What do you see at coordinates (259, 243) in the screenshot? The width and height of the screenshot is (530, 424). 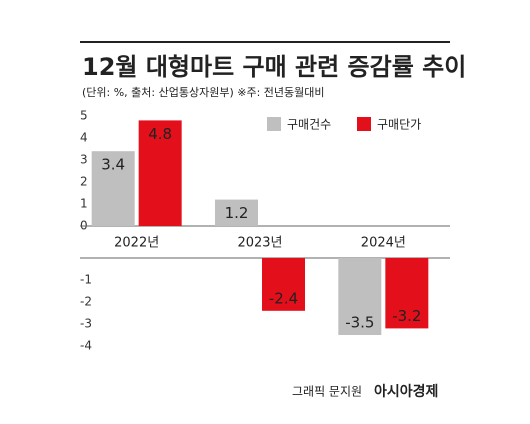 I see `x-tick-label: 2023년` at bounding box center [259, 243].